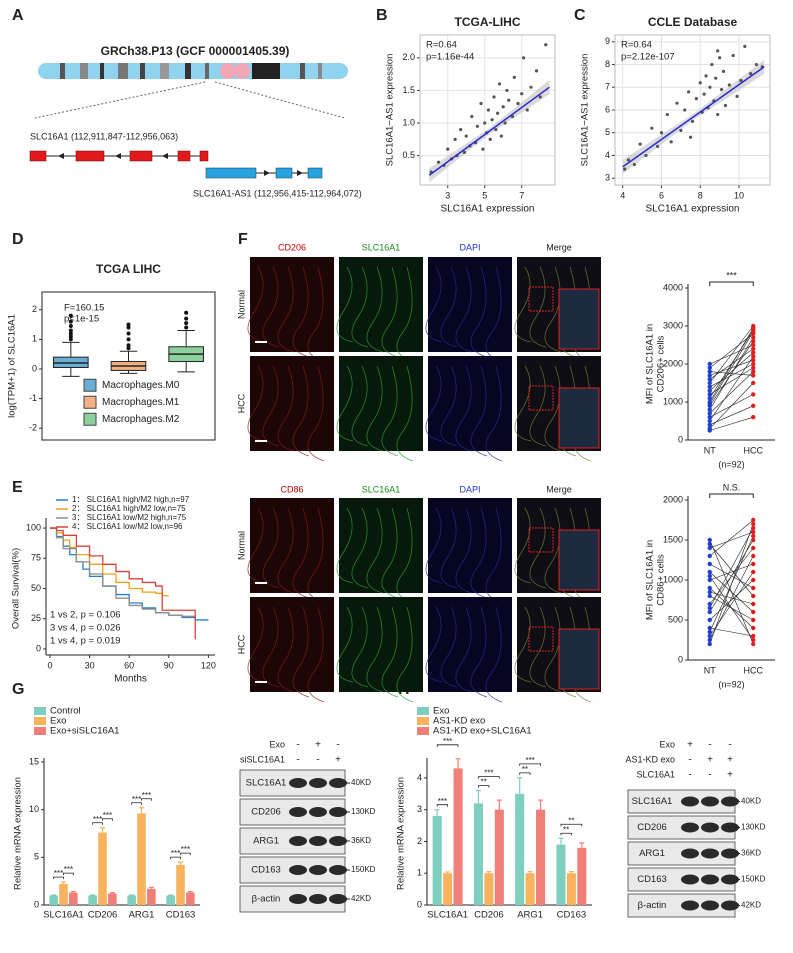  What do you see at coordinates (292, 783) in the screenshot?
I see `blot-strip` at bounding box center [292, 783].